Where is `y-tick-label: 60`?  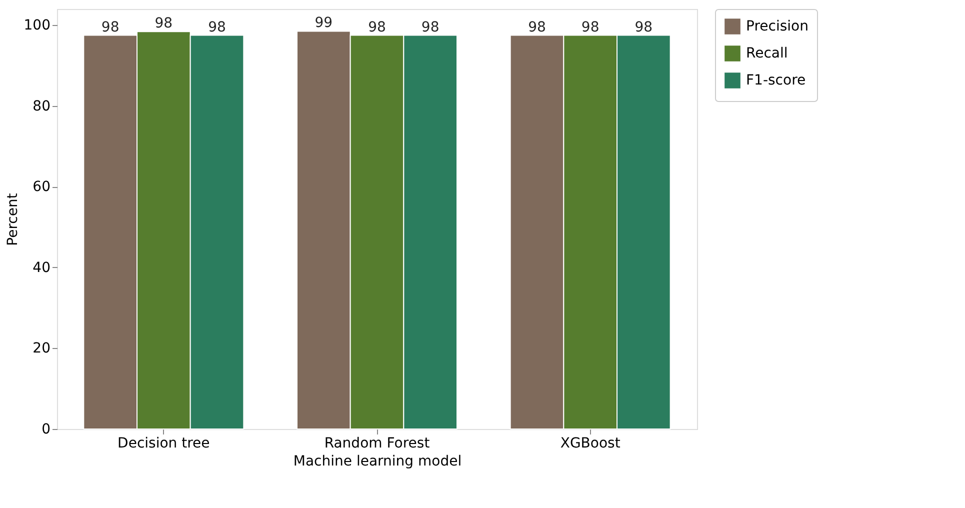
y-tick-label: 60 is located at coordinates (41, 187).